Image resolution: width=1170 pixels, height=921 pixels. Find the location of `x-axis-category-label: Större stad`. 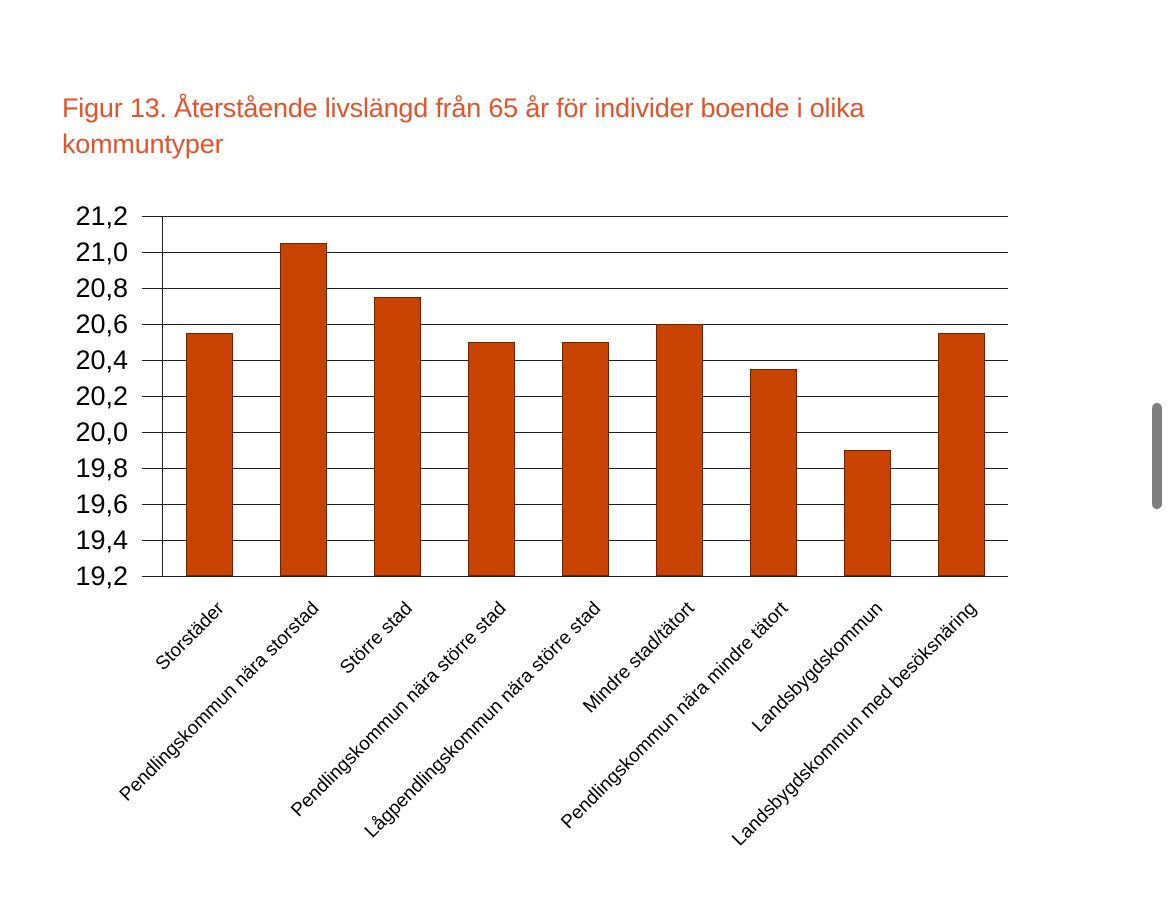

x-axis-category-label: Större stad is located at coordinates (376, 638).